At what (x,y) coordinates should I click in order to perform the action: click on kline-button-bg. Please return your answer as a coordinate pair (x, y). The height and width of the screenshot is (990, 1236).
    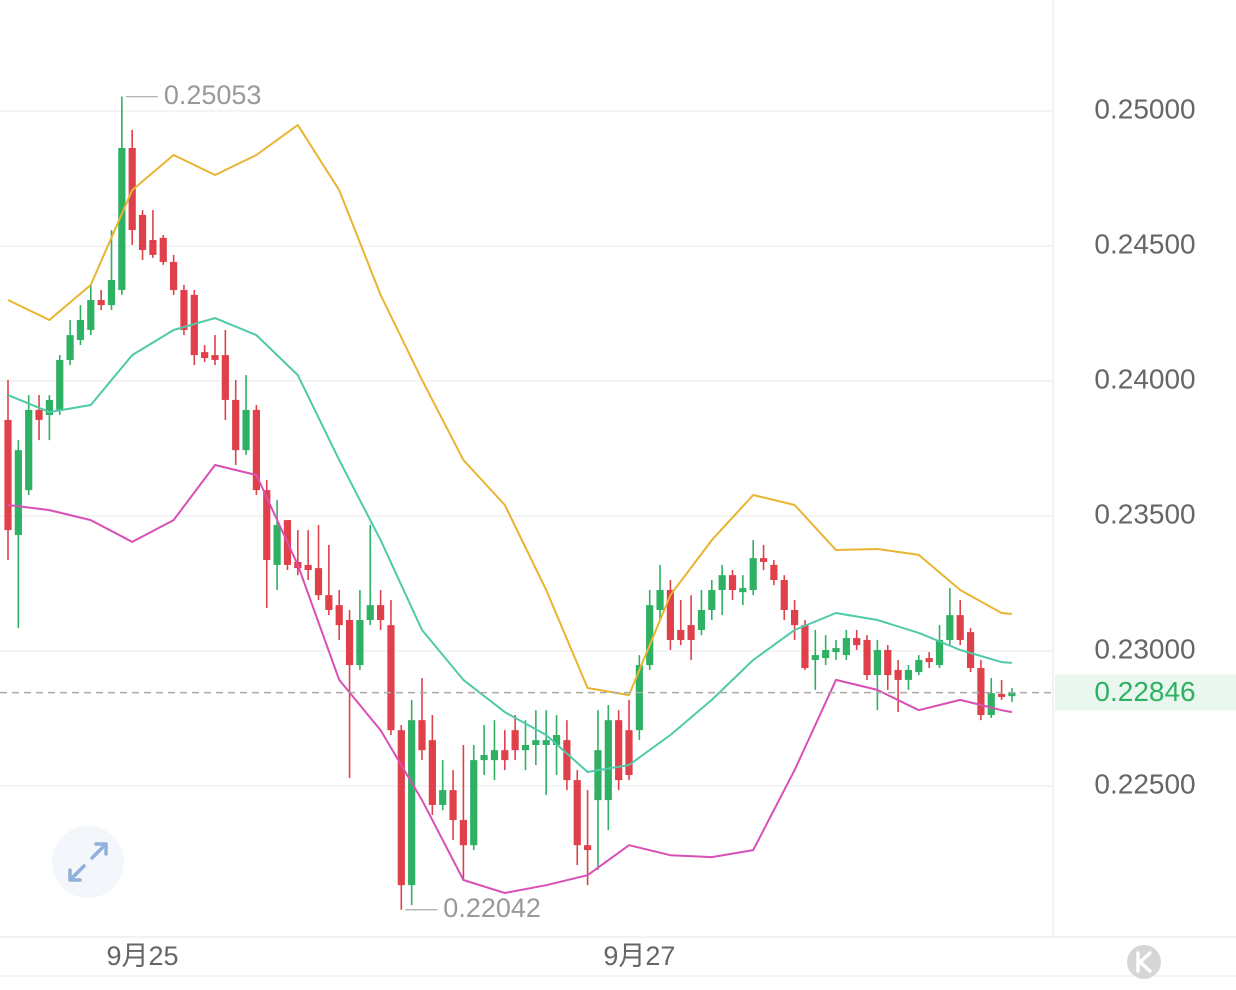
    Looking at the image, I should click on (1144, 962).